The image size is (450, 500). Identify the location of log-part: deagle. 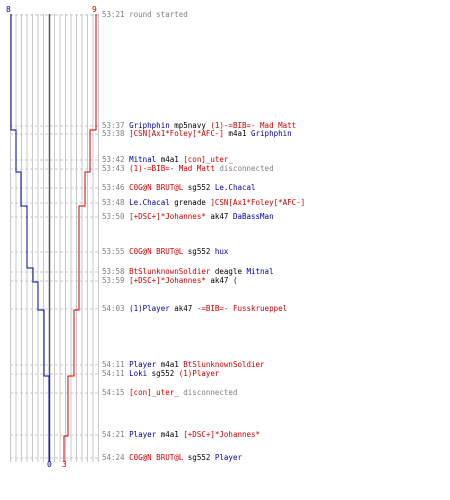
(228, 271).